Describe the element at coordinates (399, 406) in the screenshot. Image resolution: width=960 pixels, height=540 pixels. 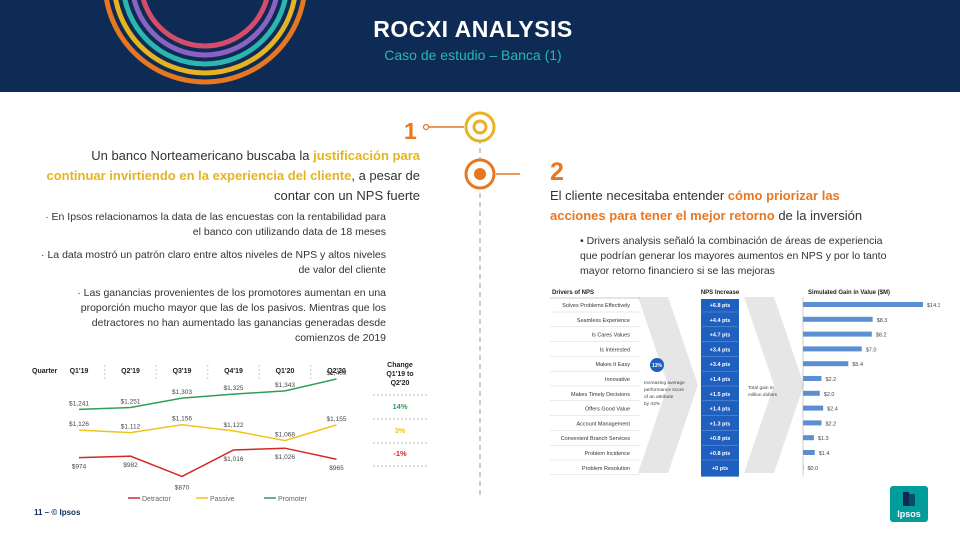
I see `change-value: 14%` at that location.